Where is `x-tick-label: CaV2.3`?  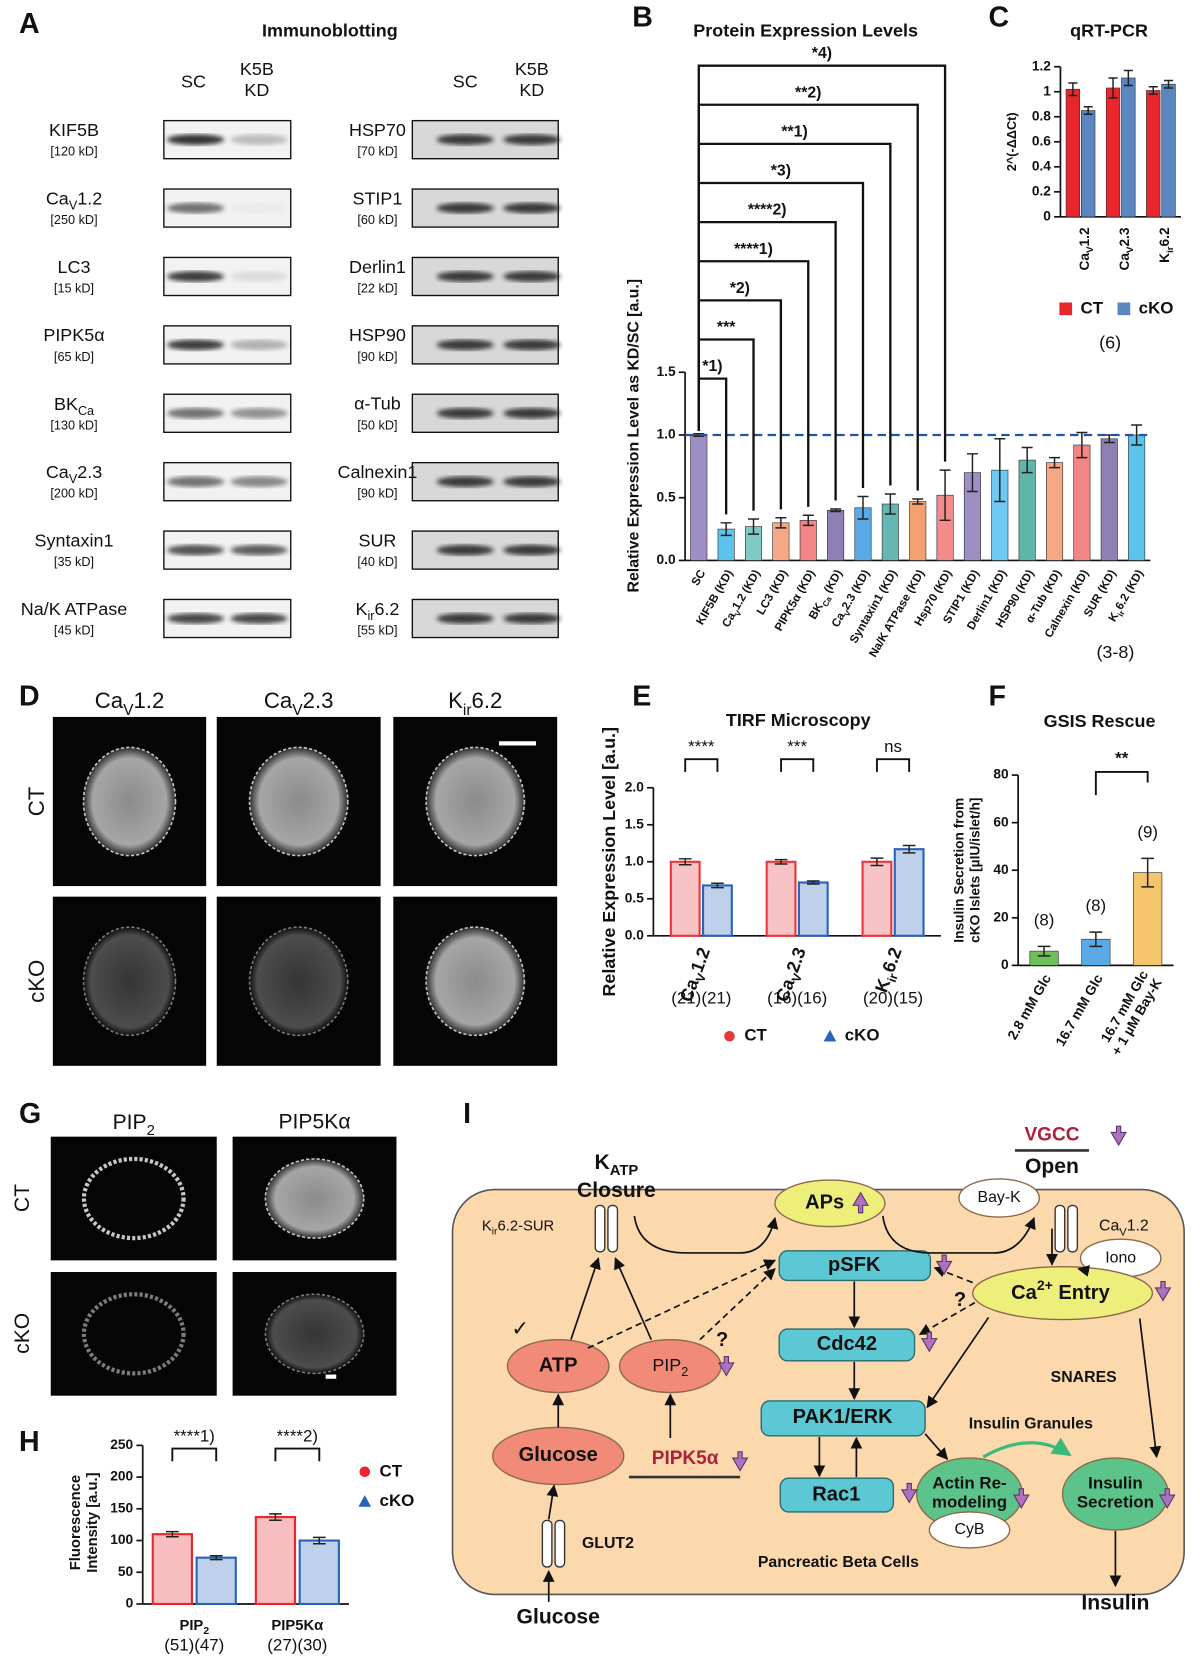 x-tick-label: CaV2.3 is located at coordinates (1126, 248).